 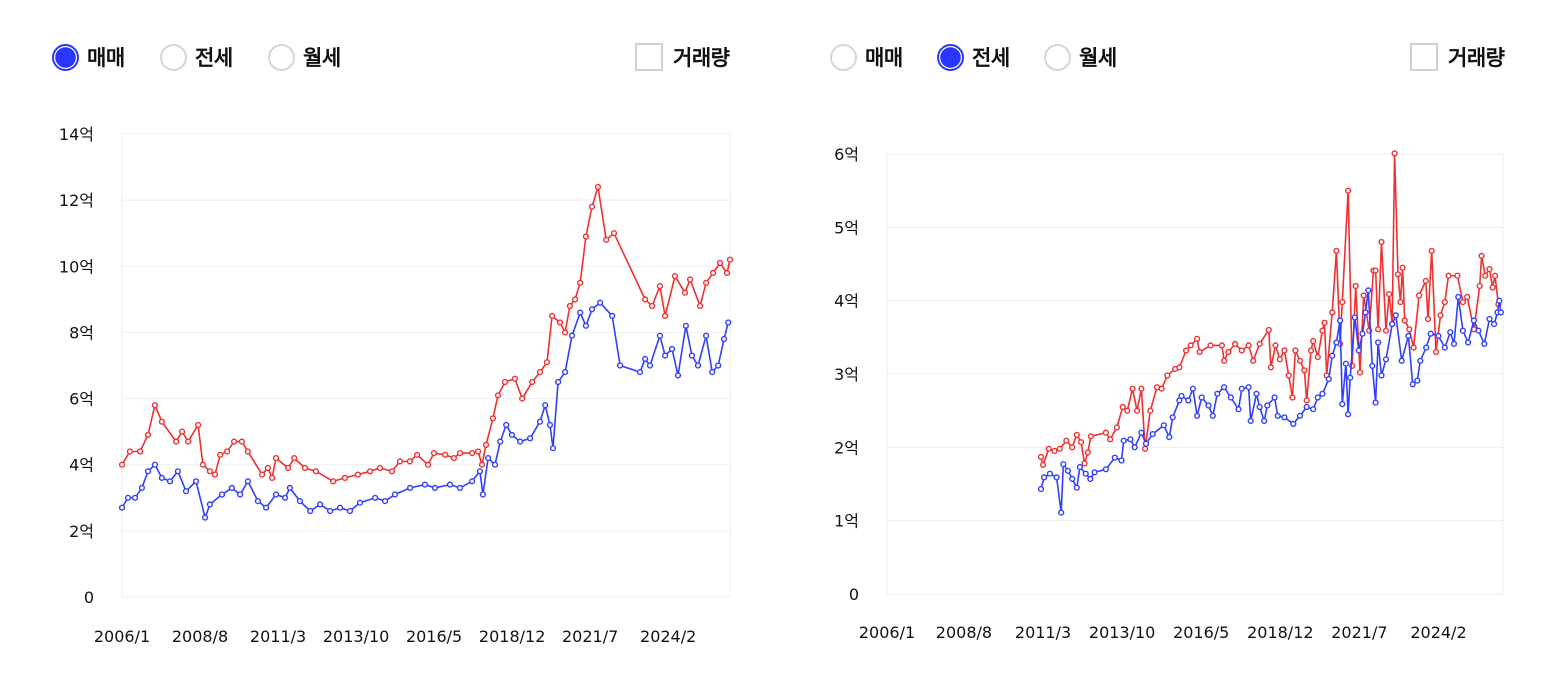 What do you see at coordinates (1043, 632) in the screenshot?
I see `x-tick-label: 2011/3` at bounding box center [1043, 632].